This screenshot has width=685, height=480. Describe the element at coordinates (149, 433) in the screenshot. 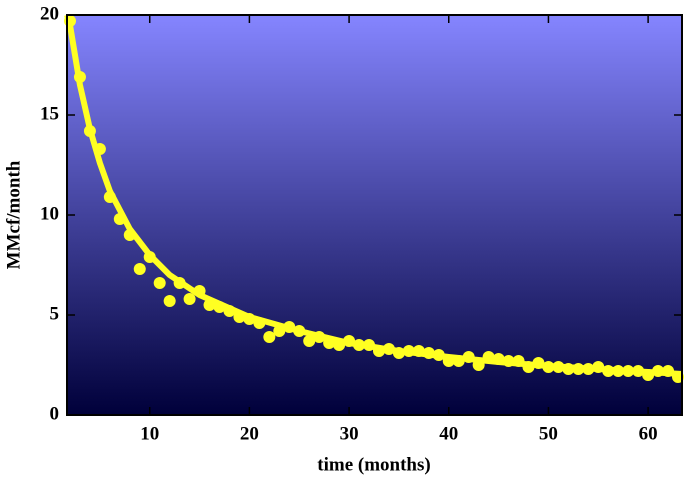

I see `x-tick-label: 10` at that location.